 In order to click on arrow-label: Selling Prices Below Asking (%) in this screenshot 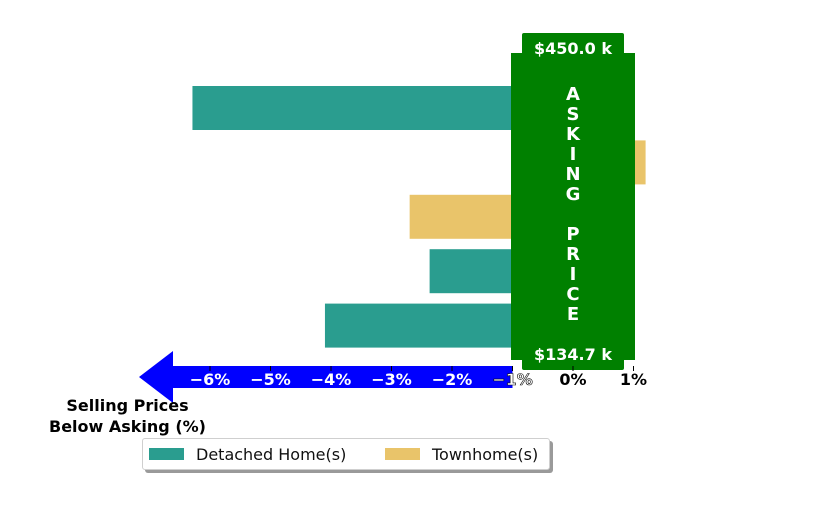, I will do `click(127, 416)`.